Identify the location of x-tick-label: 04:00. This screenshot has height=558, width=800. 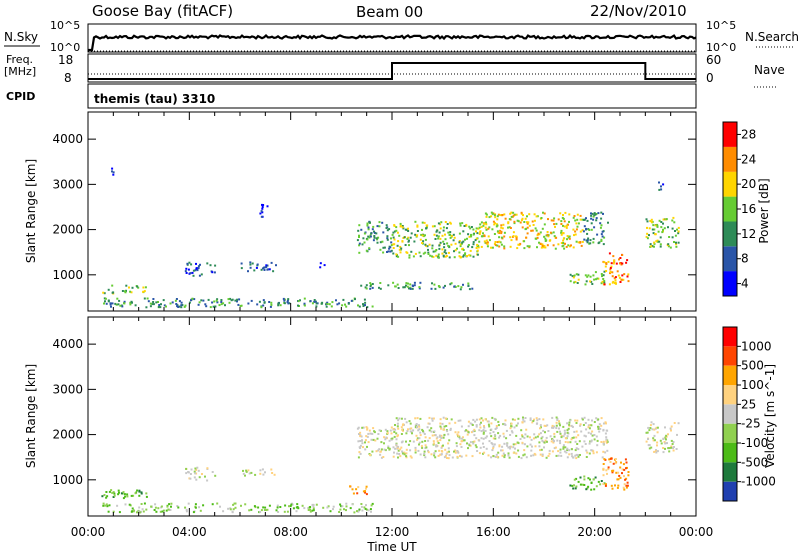
(189, 532).